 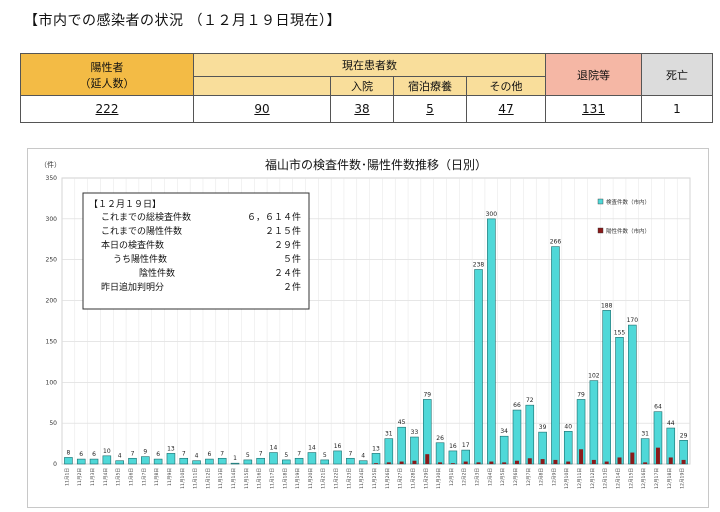 What do you see at coordinates (274, 217) in the screenshot?
I see `note-row-value: ６，６１４件` at bounding box center [274, 217].